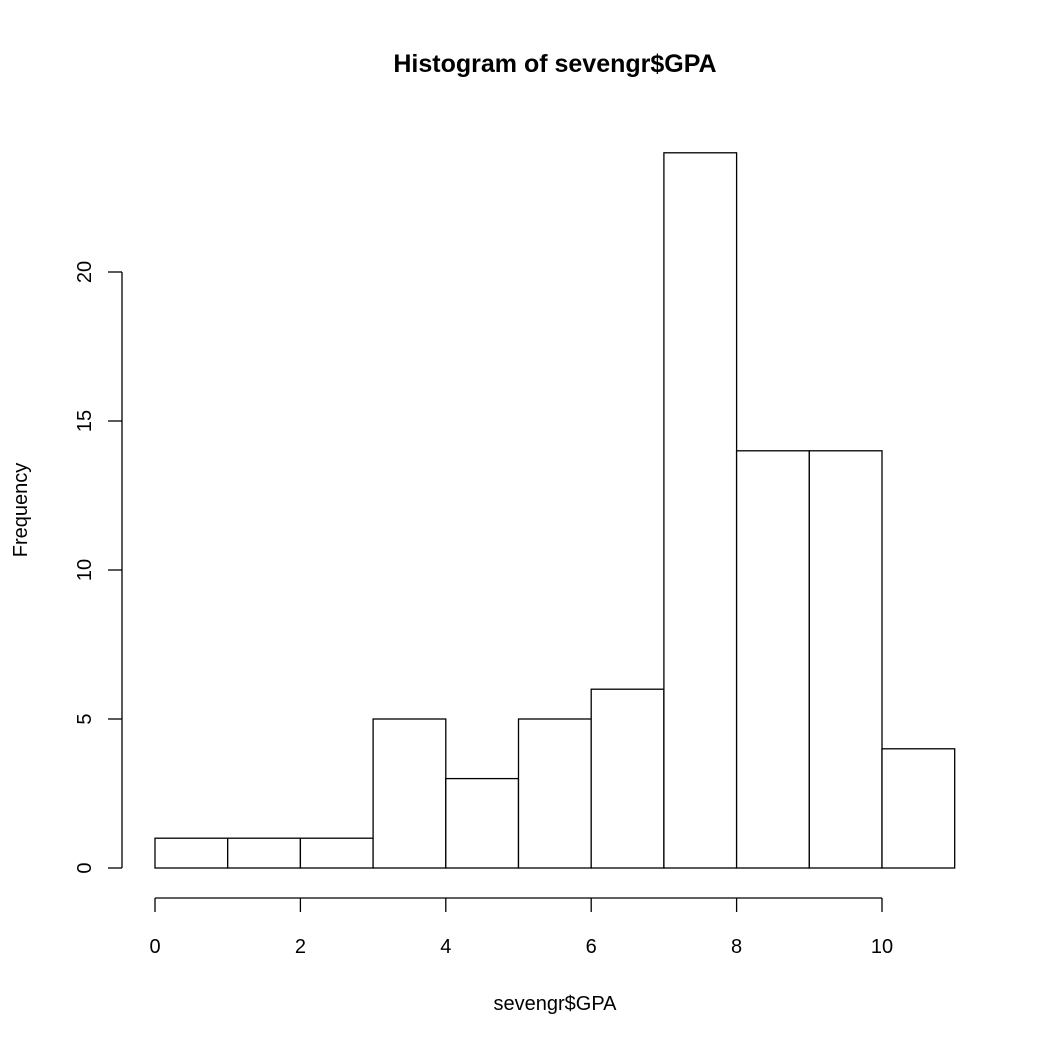  I want to click on x-tick-label-6: 6, so click(591, 947).